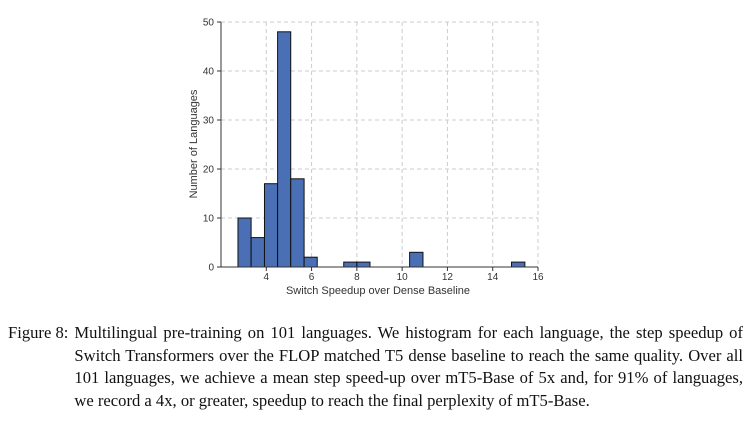  I want to click on x-tick-label: 8, so click(357, 277).